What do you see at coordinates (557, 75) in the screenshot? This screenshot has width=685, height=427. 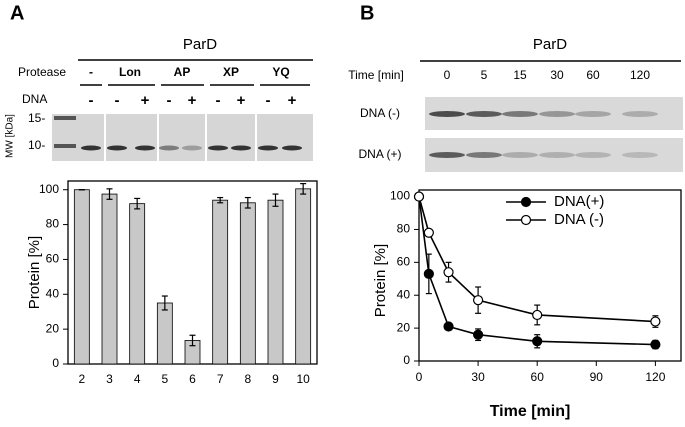 I see `time-label: 30` at bounding box center [557, 75].